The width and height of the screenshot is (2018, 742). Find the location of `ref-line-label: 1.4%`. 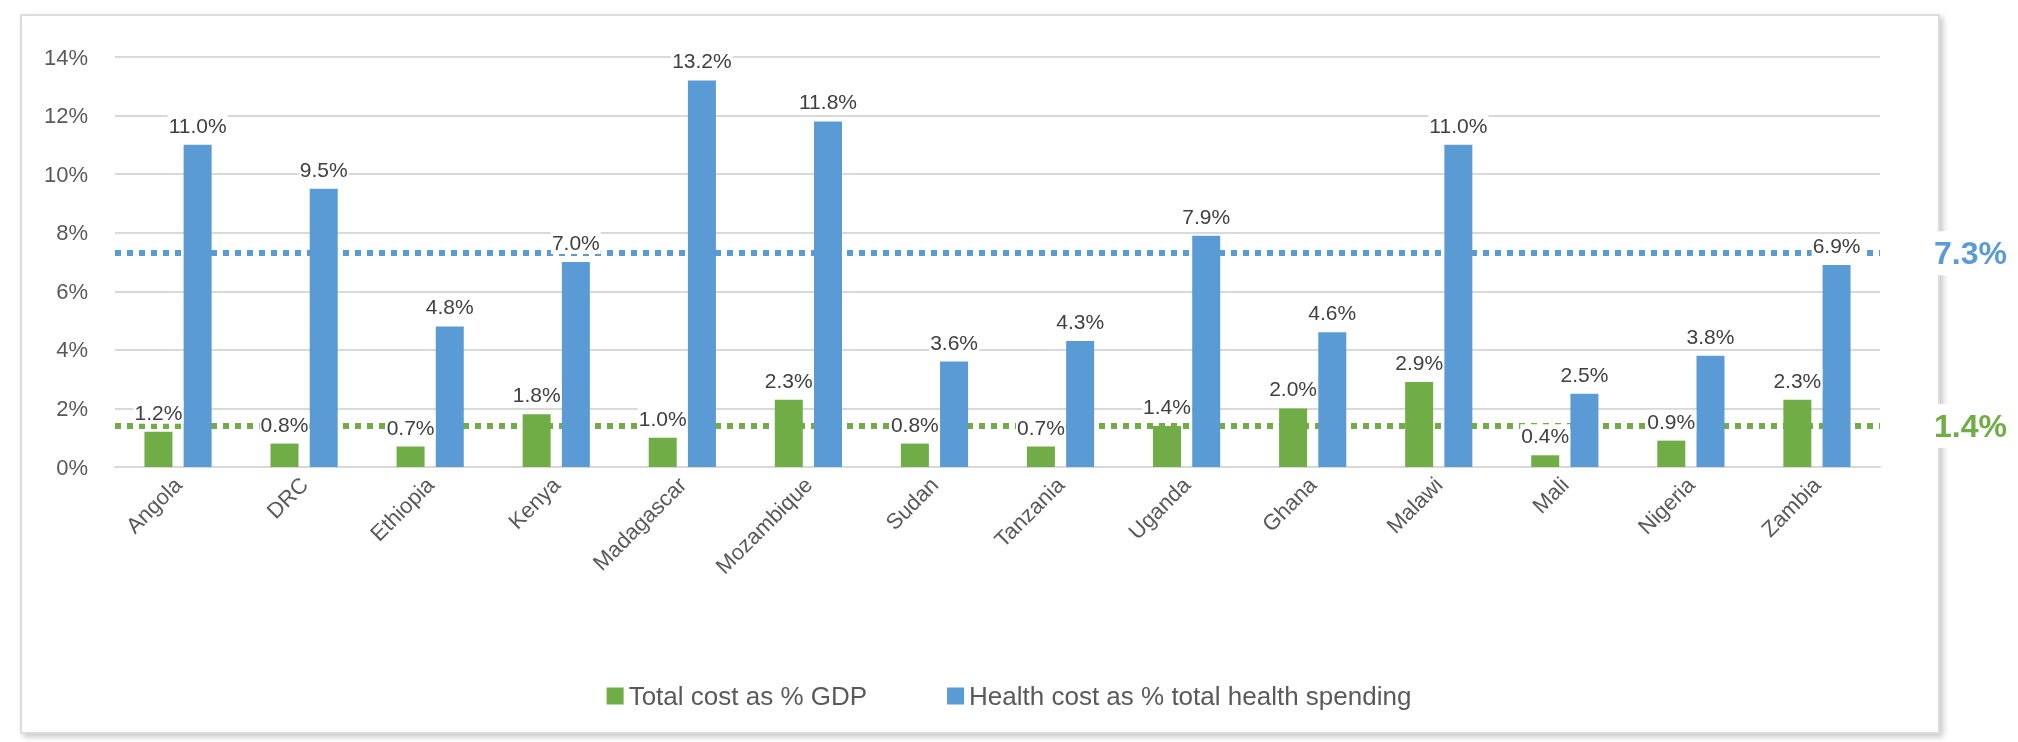

ref-line-label: 1.4% is located at coordinates (1970, 426).